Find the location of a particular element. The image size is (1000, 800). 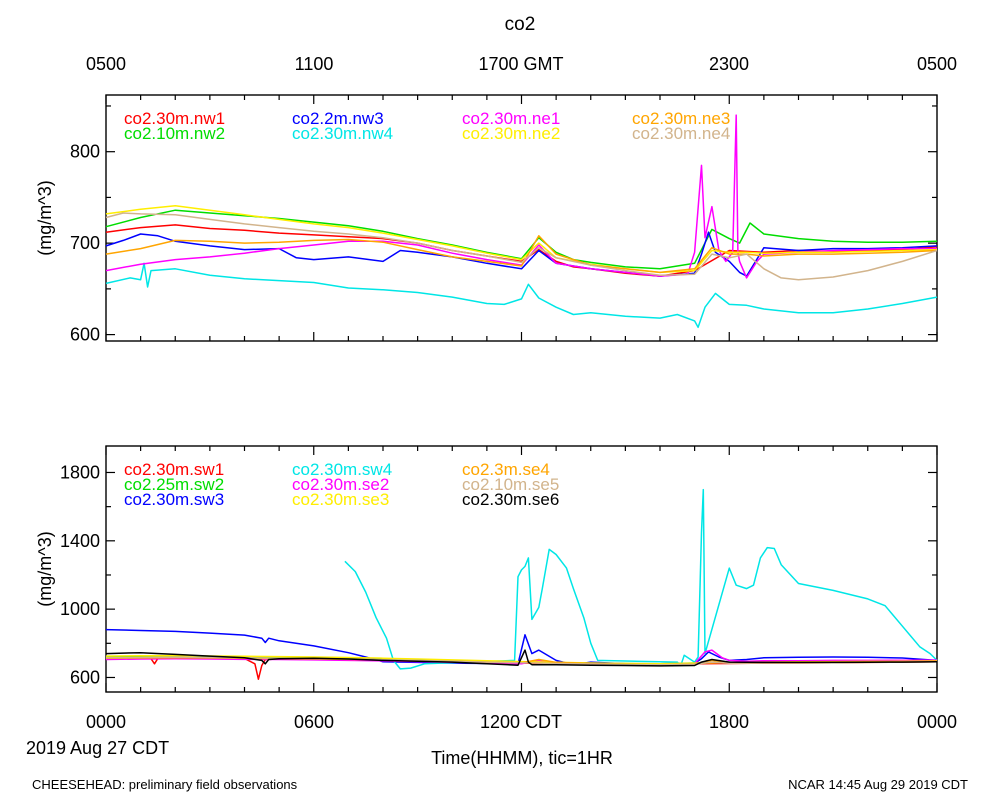

gmt-tick-label: 2300 is located at coordinates (729, 64).